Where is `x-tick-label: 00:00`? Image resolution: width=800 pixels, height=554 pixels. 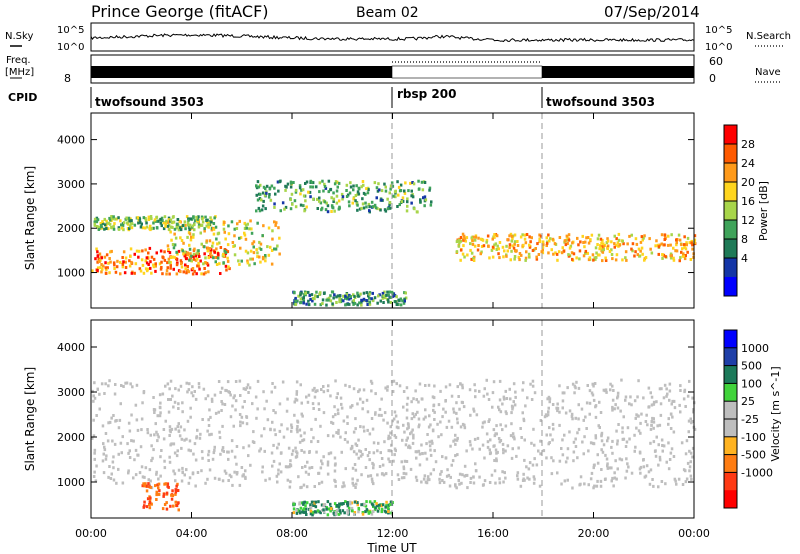
x-tick-label: 00:00 is located at coordinates (91, 533).